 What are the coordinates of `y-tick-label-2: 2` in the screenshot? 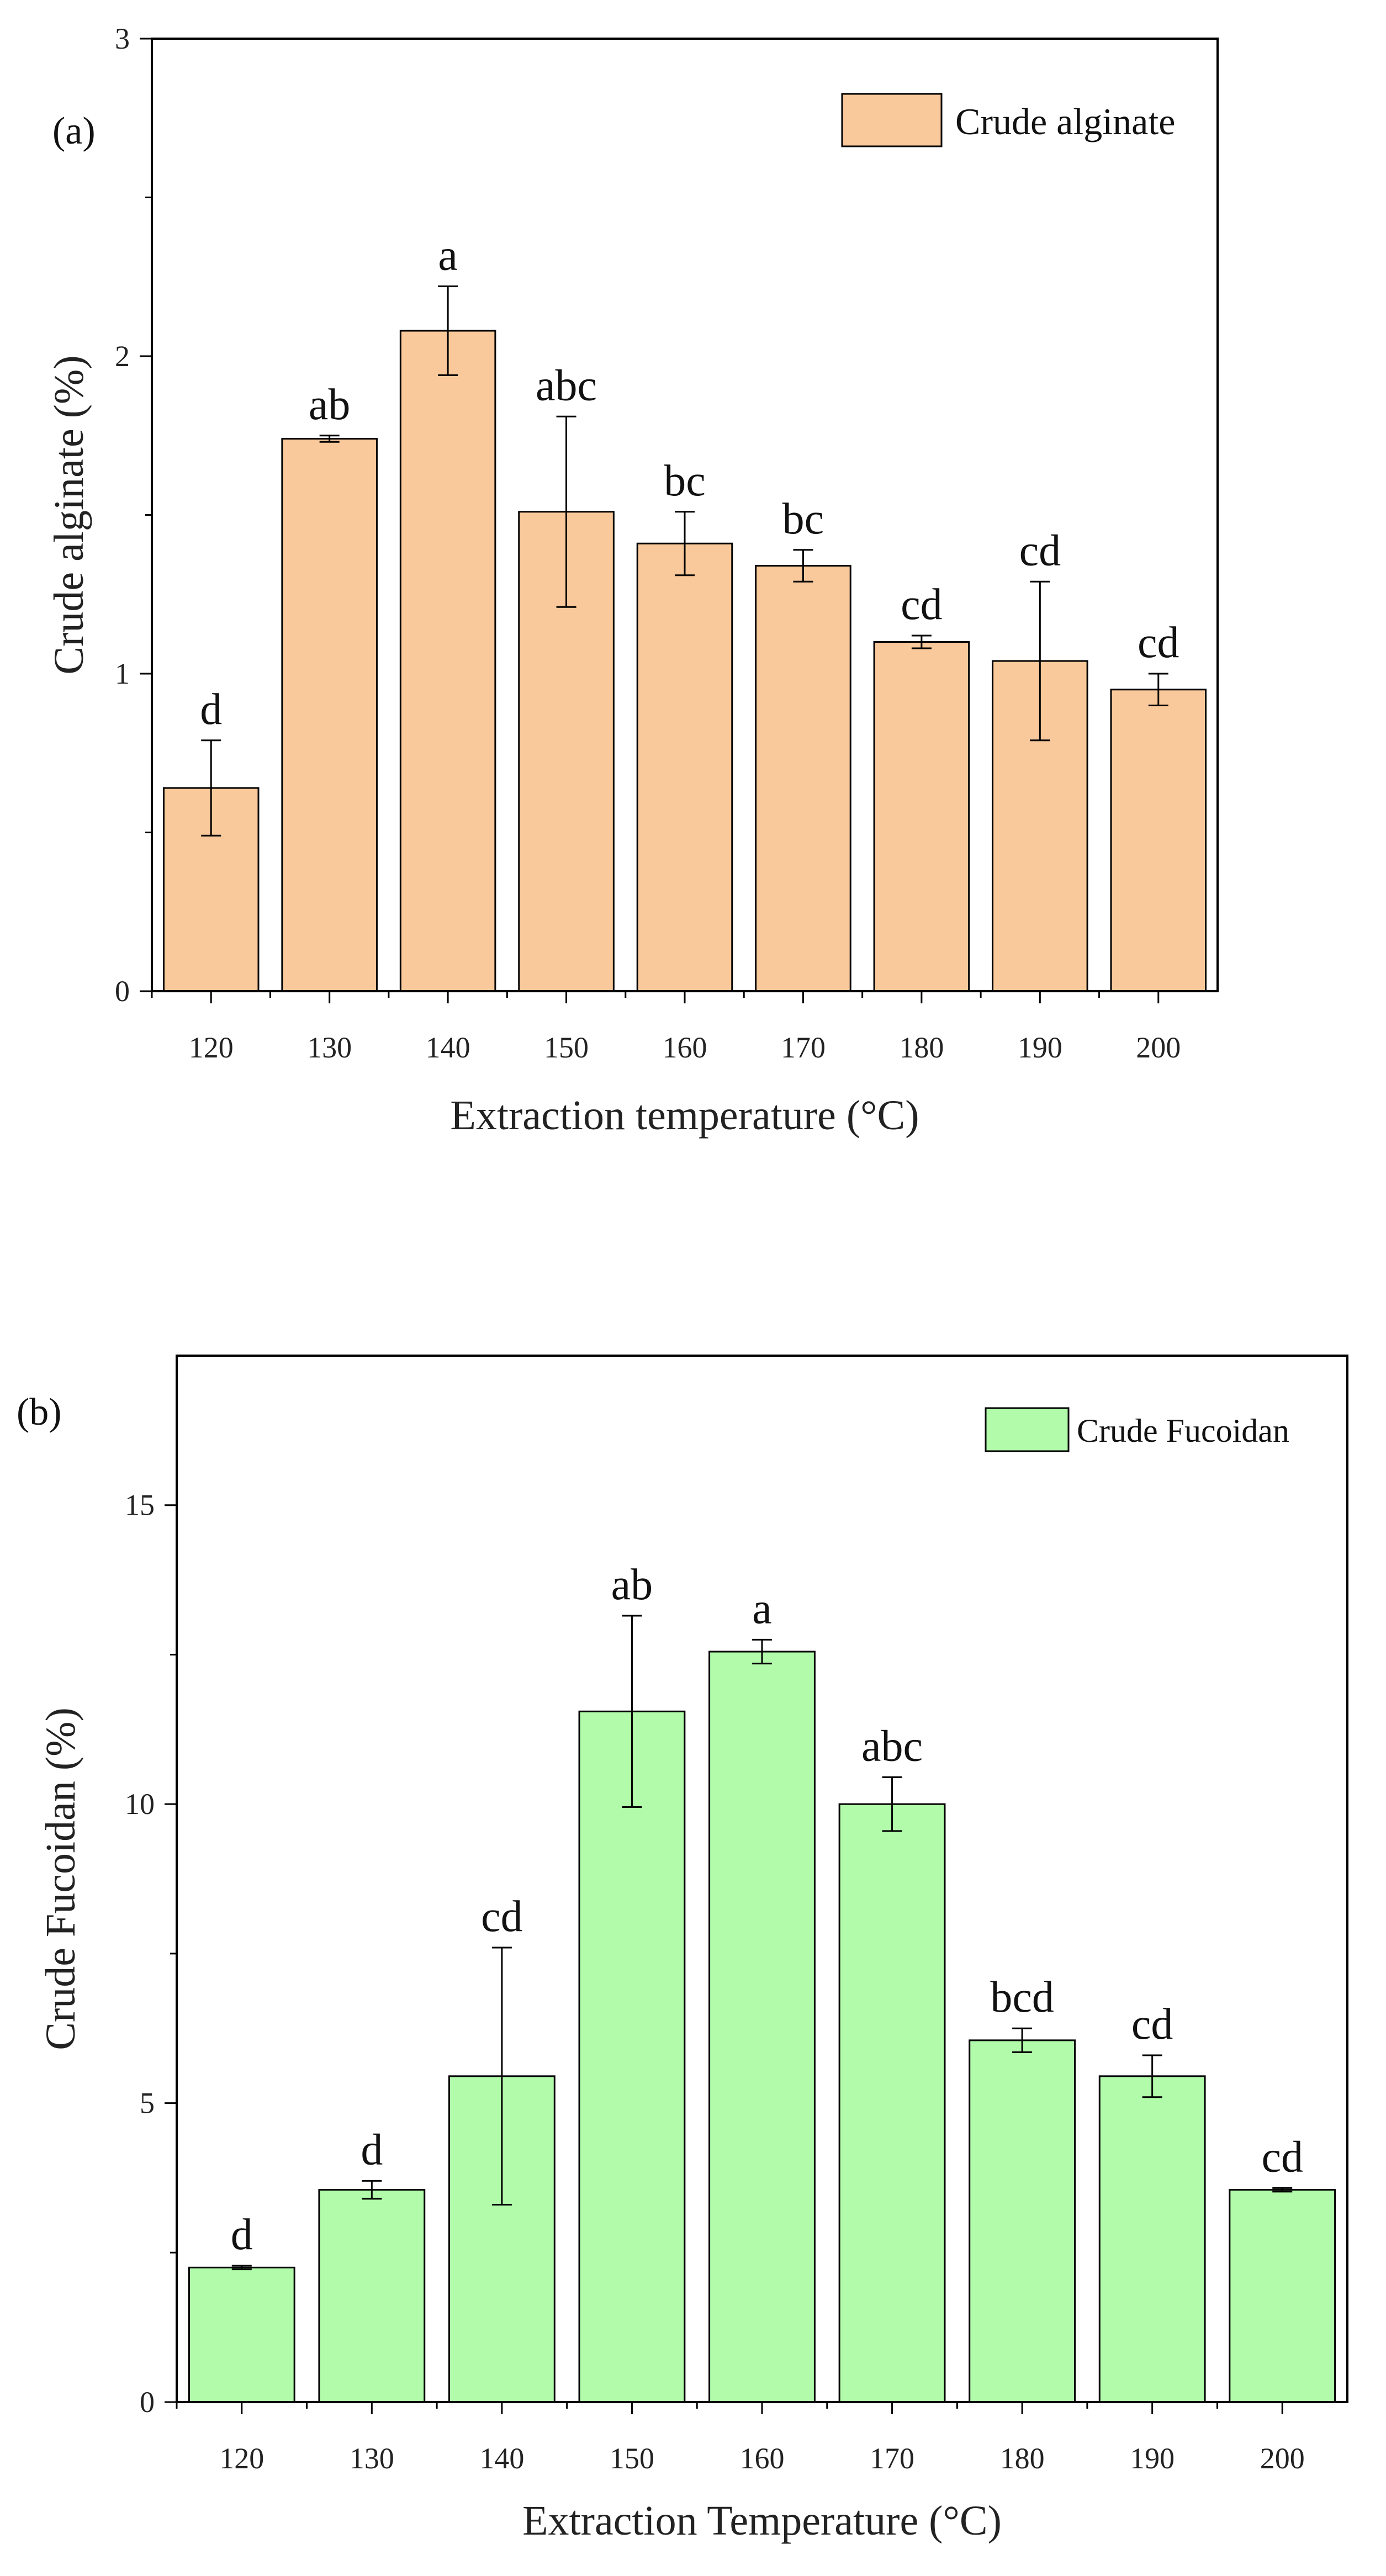 It's located at (122, 356).